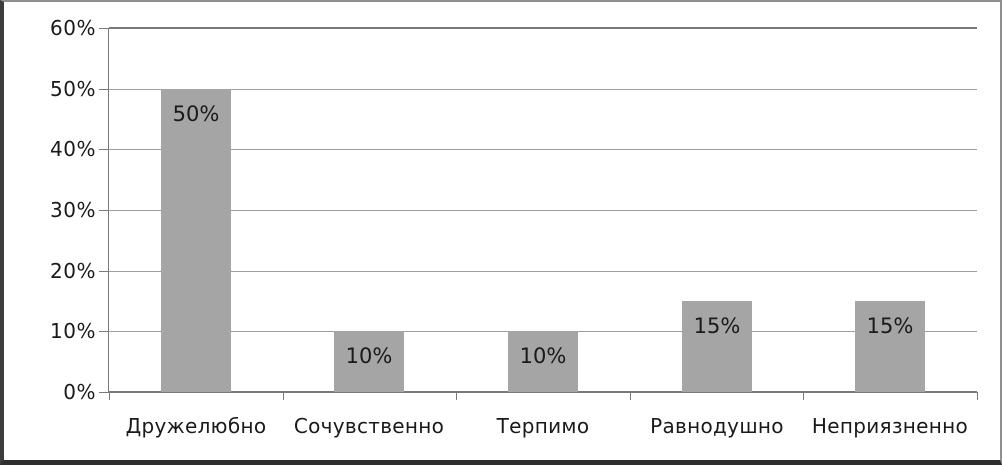  I want to click on x-axis-category-label: Равнодушно, so click(717, 426).